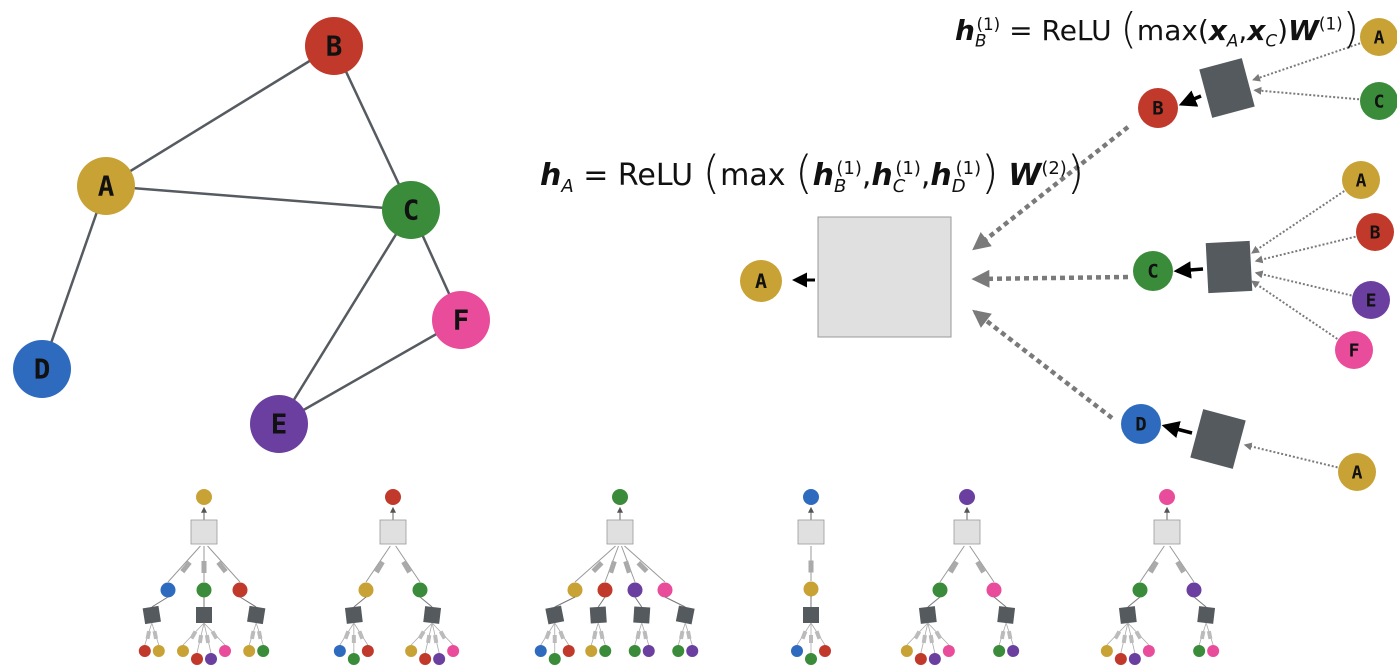  What do you see at coordinates (1361, 180) in the screenshot?
I see `comp-node-layer2-C-A-label: A` at bounding box center [1361, 180].